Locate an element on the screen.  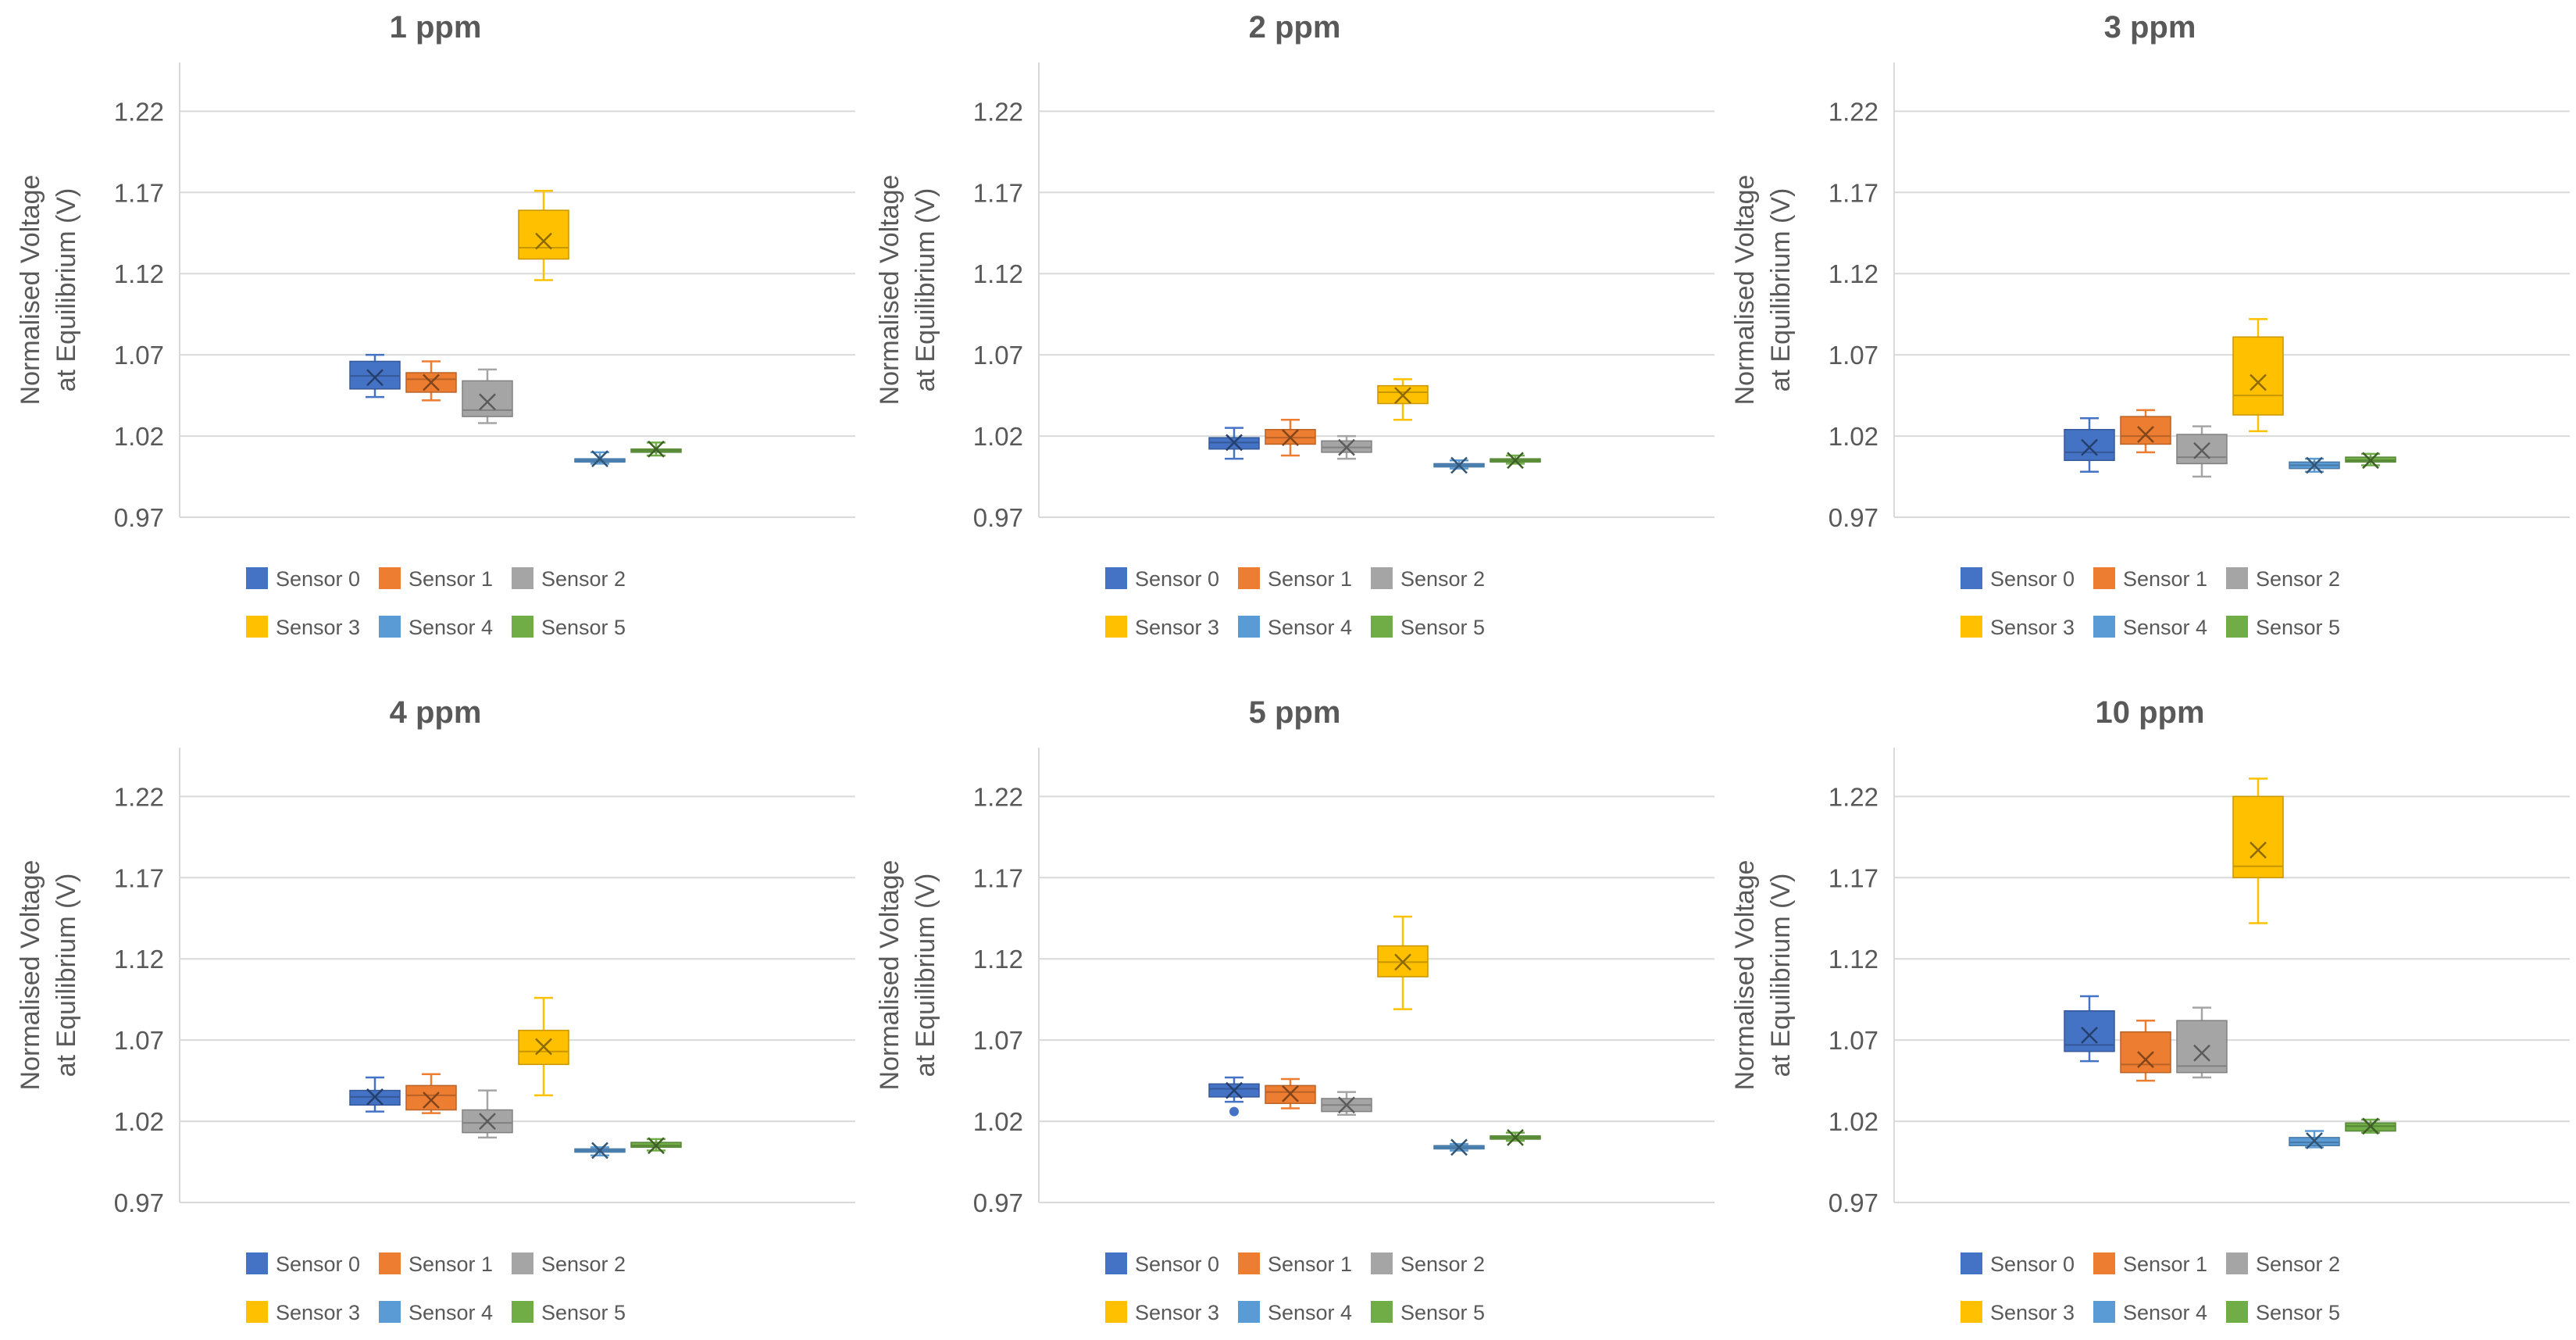
legend-label: Sensor 1 is located at coordinates (2165, 579).